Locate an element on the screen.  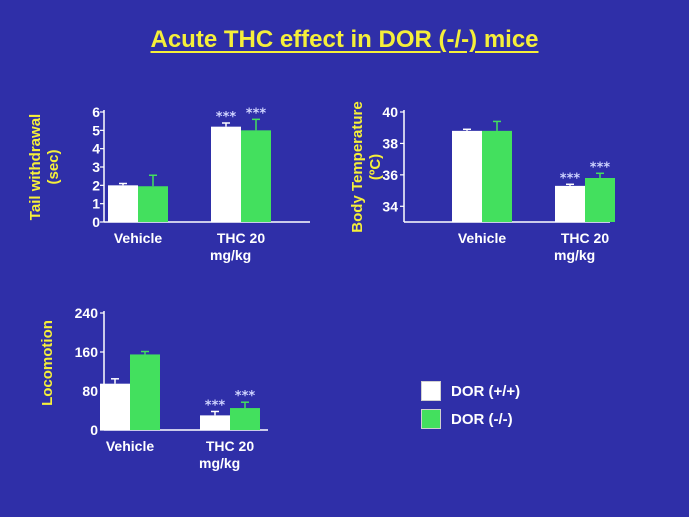
y-axis-label: (ºC) is located at coordinates (375, 167).